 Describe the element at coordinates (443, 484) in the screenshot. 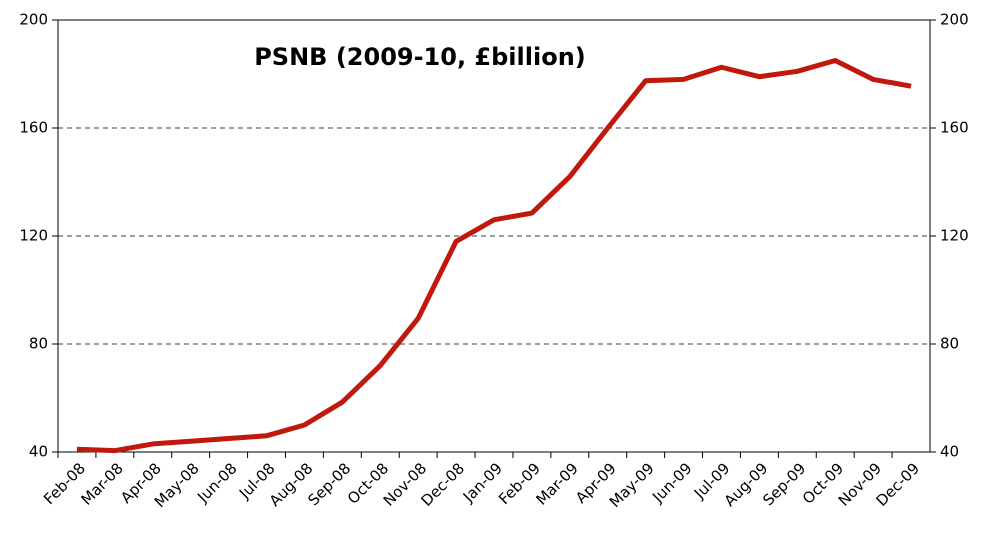

I see `x-tick-label: Dec-08` at that location.